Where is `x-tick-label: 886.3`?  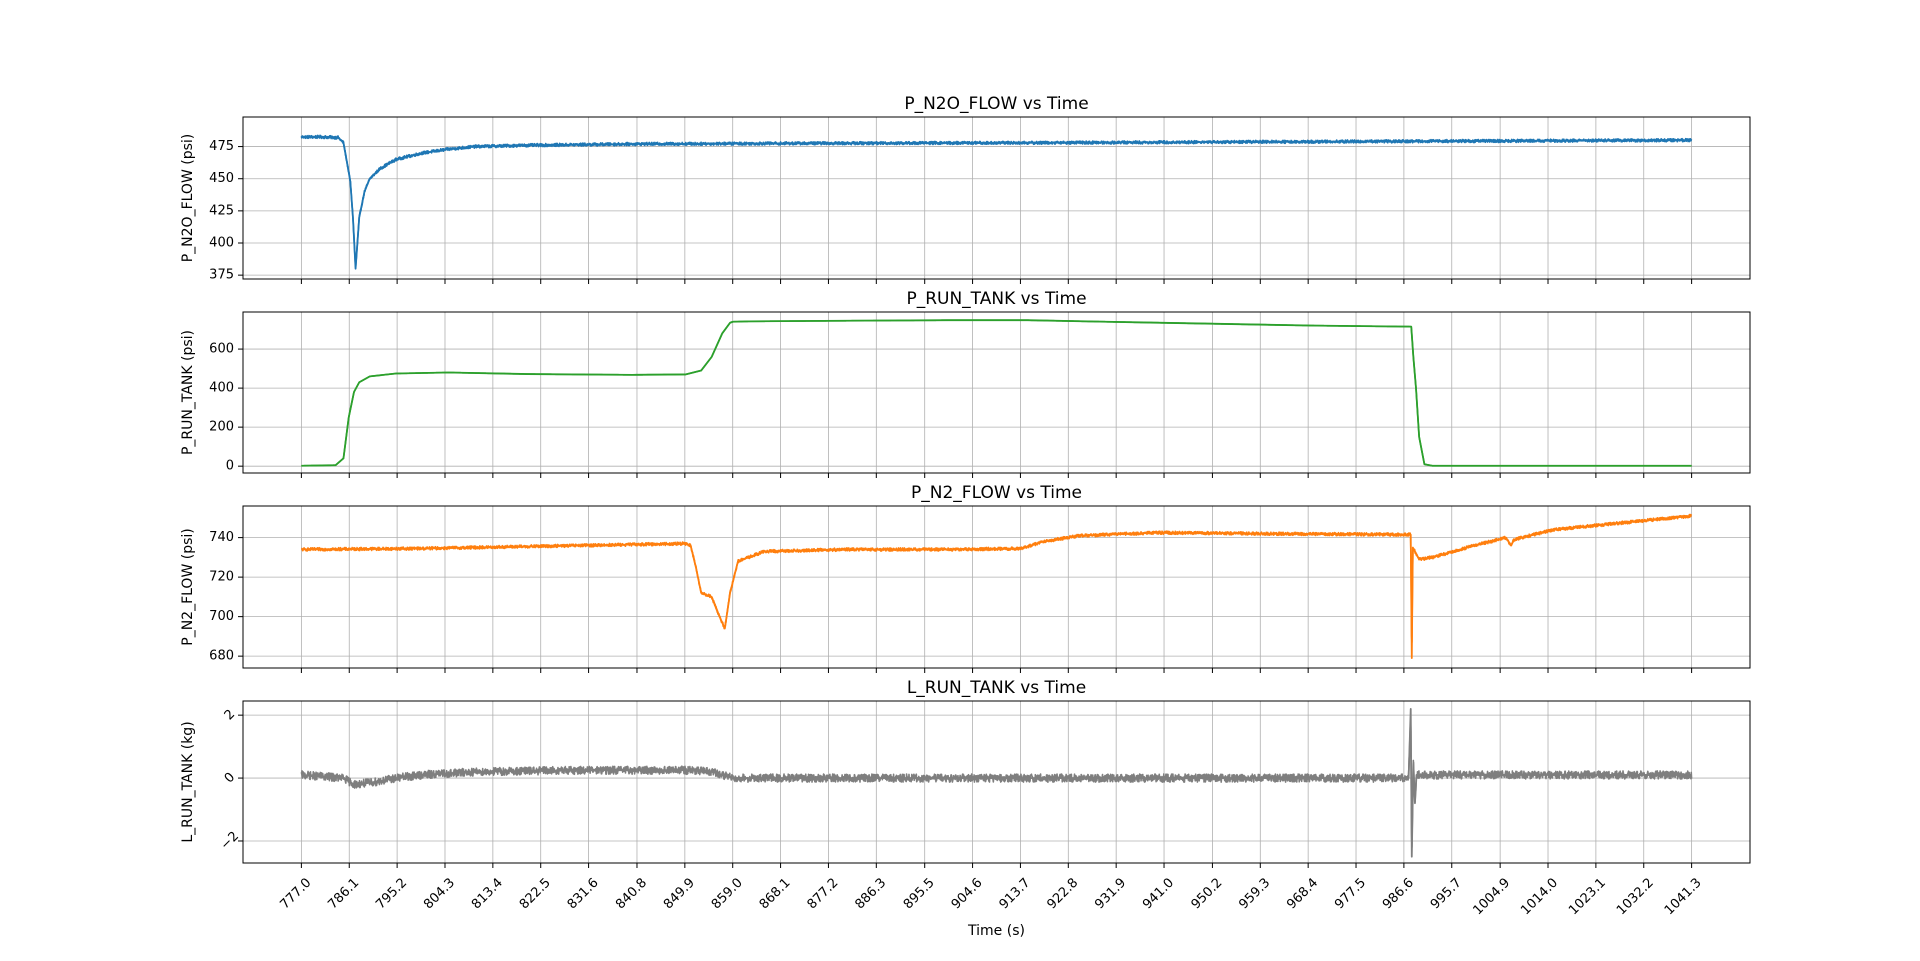 x-tick-label: 886.3 is located at coordinates (870, 893).